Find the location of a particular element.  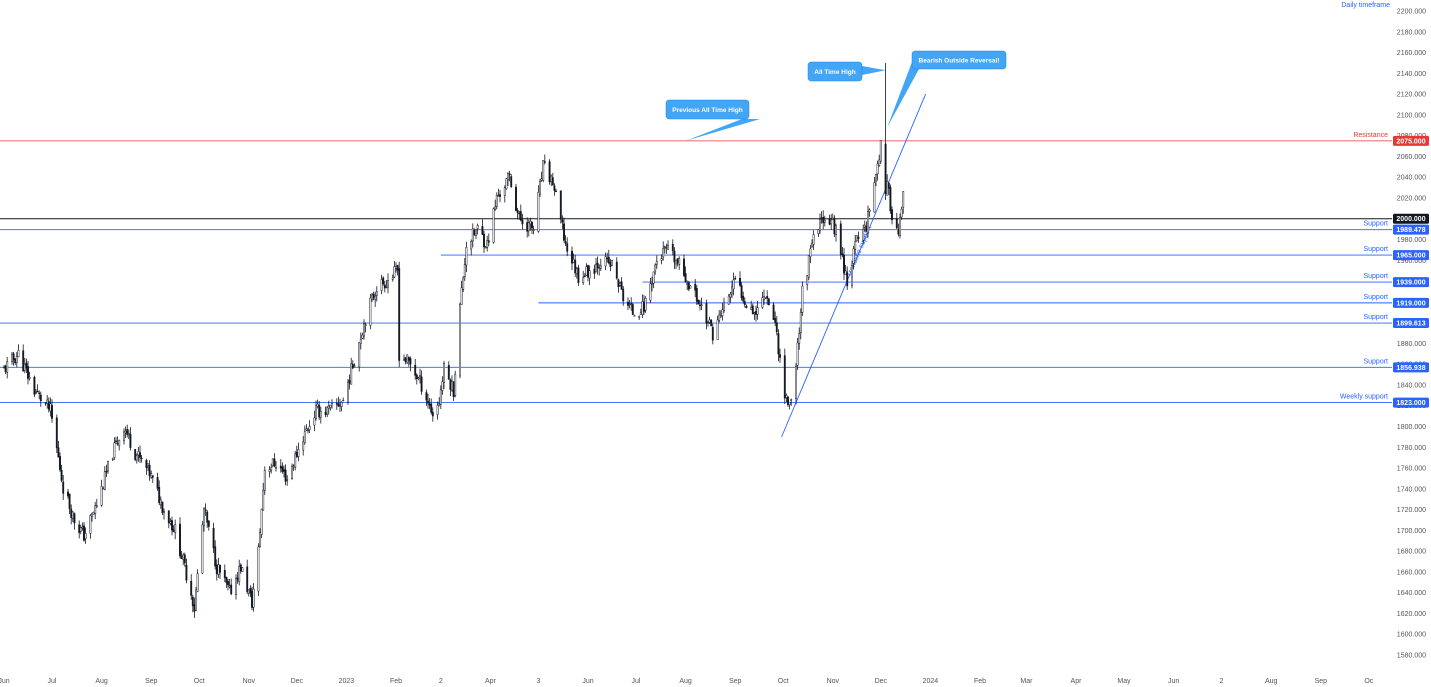

callout-bubble: Bearish Outside Reversal! is located at coordinates (947, 89).